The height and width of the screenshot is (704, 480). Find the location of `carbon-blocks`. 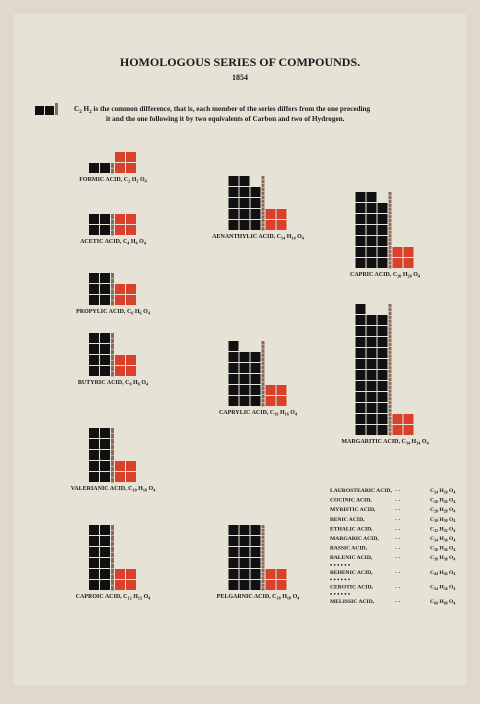

carbon-blocks is located at coordinates (244, 203).